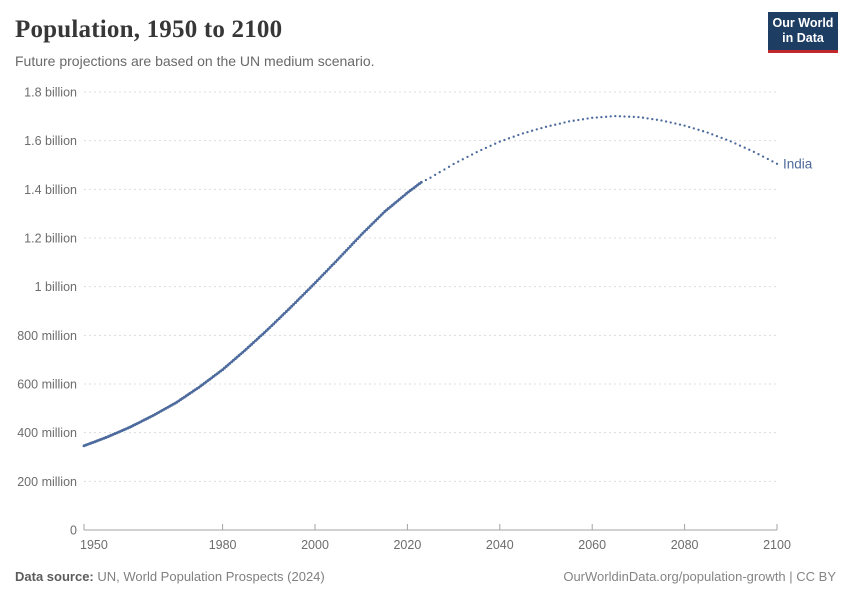 The height and width of the screenshot is (600, 850). What do you see at coordinates (500, 545) in the screenshot?
I see `x-axis-tick-label: 2040` at bounding box center [500, 545].